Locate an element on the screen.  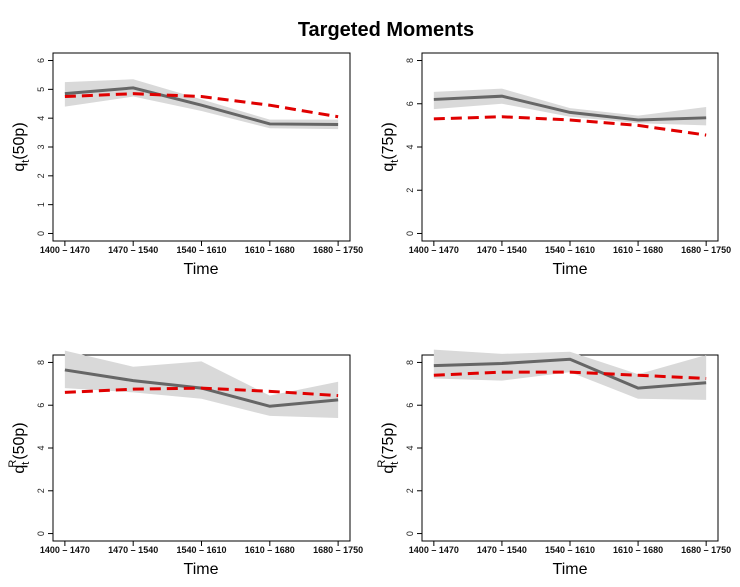
y-tick-label: 1 is located at coordinates (41, 204).